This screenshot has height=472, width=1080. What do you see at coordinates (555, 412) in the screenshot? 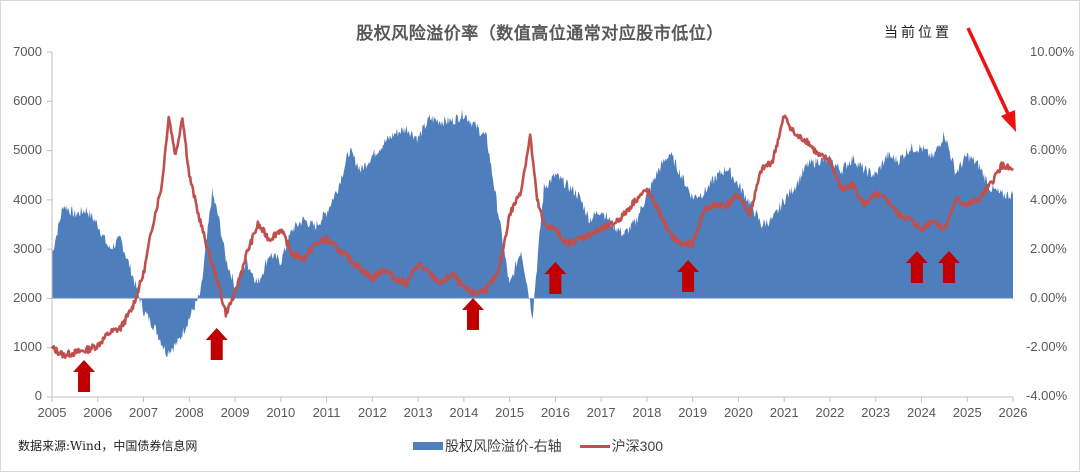
I see `x-axis-tick: 2016` at bounding box center [555, 412].